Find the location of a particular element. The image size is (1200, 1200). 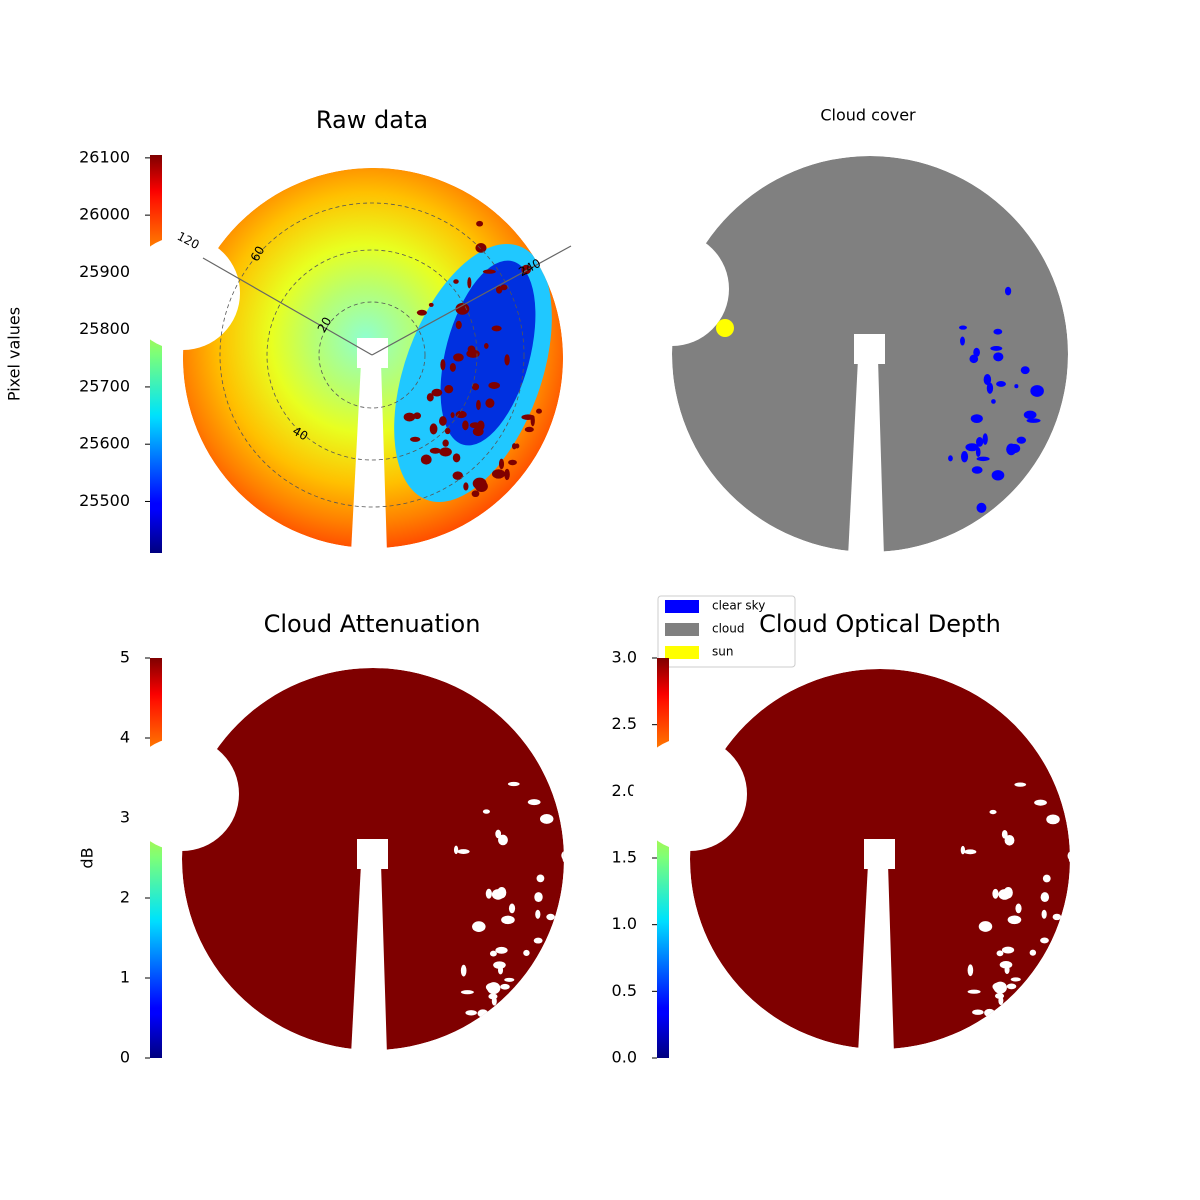

colorbar-tick-label: 5 is located at coordinates (125, 657).